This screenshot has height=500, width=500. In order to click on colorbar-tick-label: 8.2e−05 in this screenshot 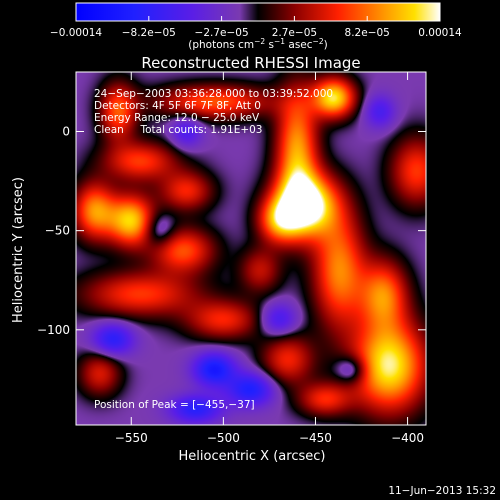, I will do `click(367, 33)`.